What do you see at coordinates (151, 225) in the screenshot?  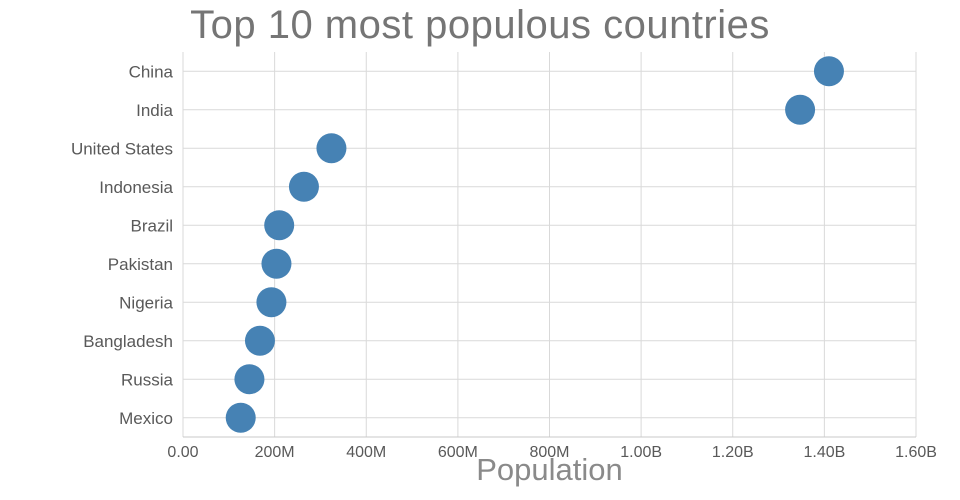 I see `y-tick-label: Brazil` at bounding box center [151, 225].